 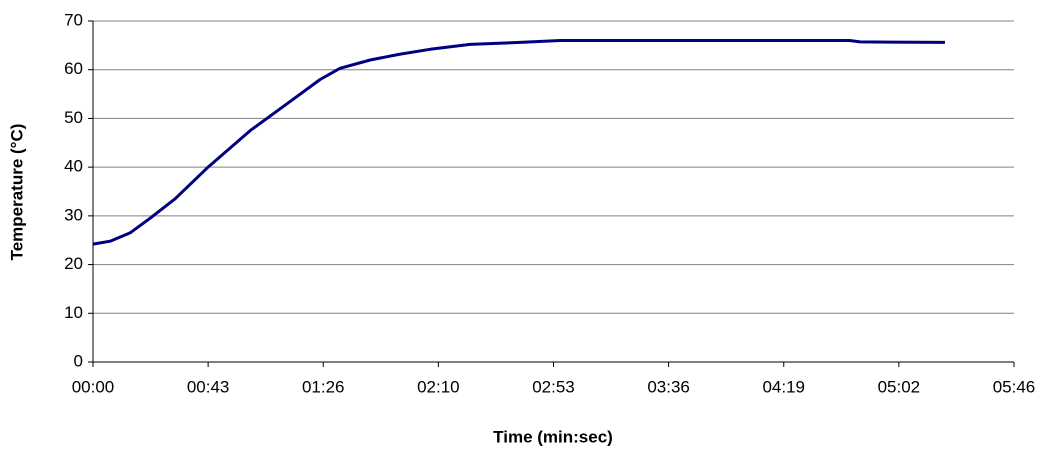 I want to click on y-tick-label: 70, so click(x=73, y=19).